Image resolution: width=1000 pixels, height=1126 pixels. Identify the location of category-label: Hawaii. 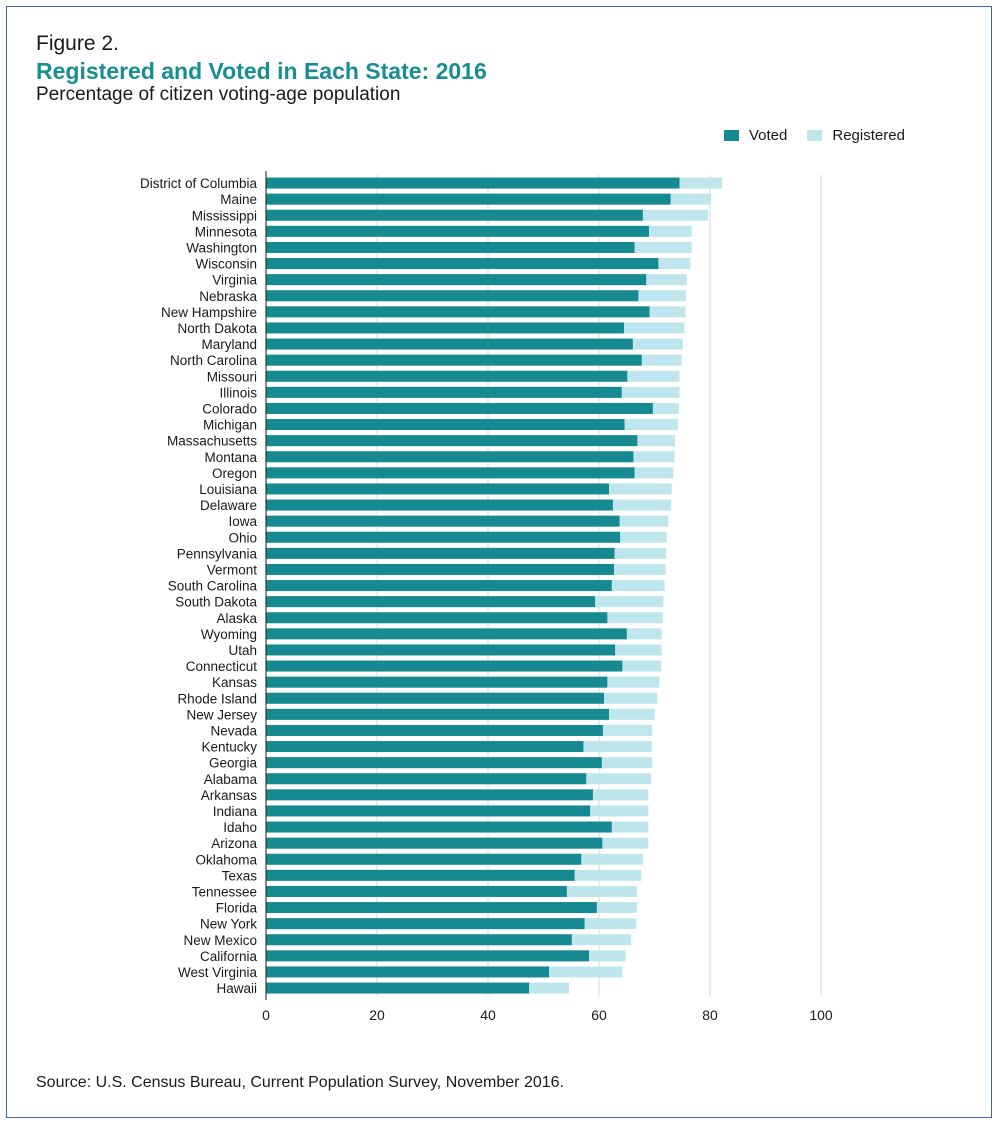
(236, 988).